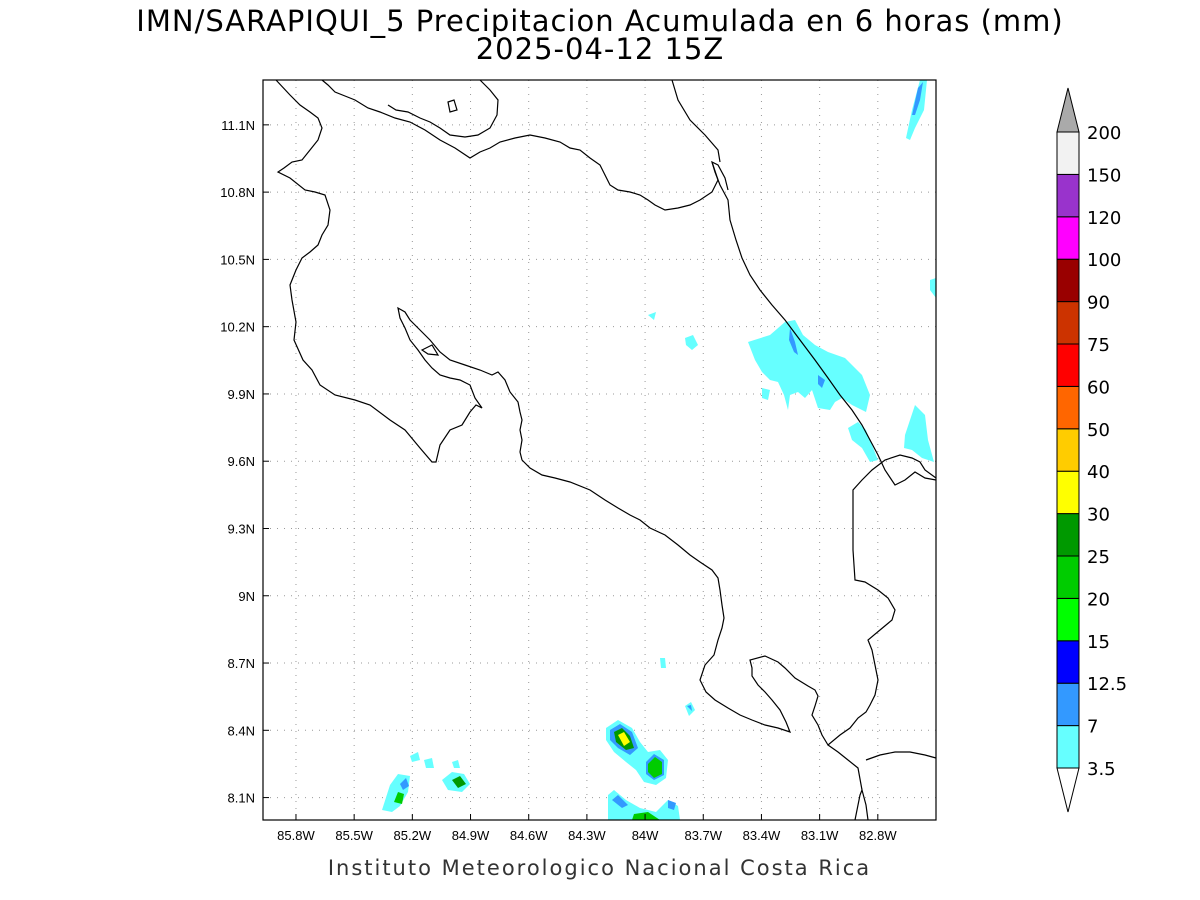 Image resolution: width=1200 pixels, height=900 pixels. What do you see at coordinates (1104, 260) in the screenshot?
I see `colorbar-label: 100` at bounding box center [1104, 260].